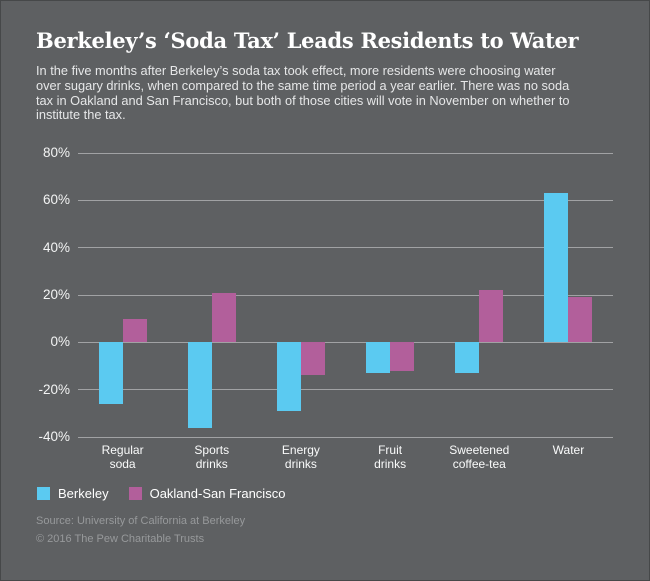  What do you see at coordinates (479, 457) in the screenshot?
I see `x-axis-label: Sweetened coffee-tea` at bounding box center [479, 457].